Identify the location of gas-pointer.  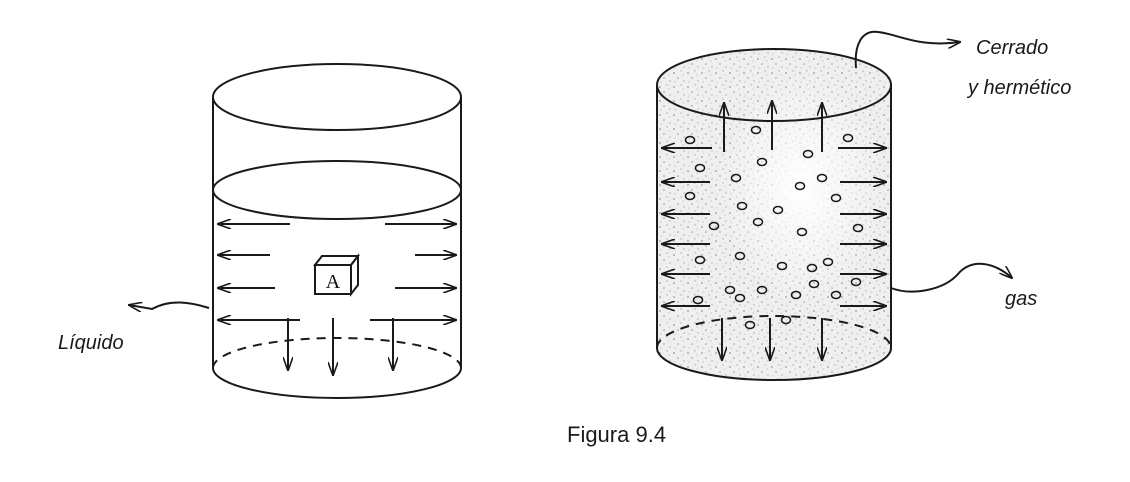
(951, 277).